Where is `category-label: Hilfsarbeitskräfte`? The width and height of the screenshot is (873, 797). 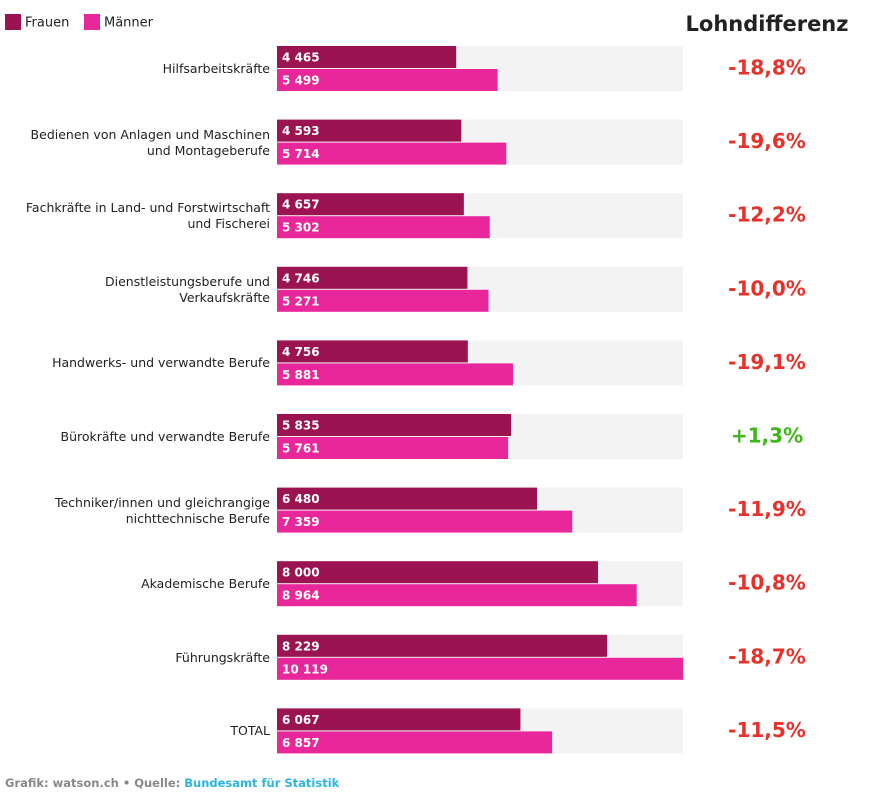
category-label: Hilfsarbeitskräfte is located at coordinates (216, 68).